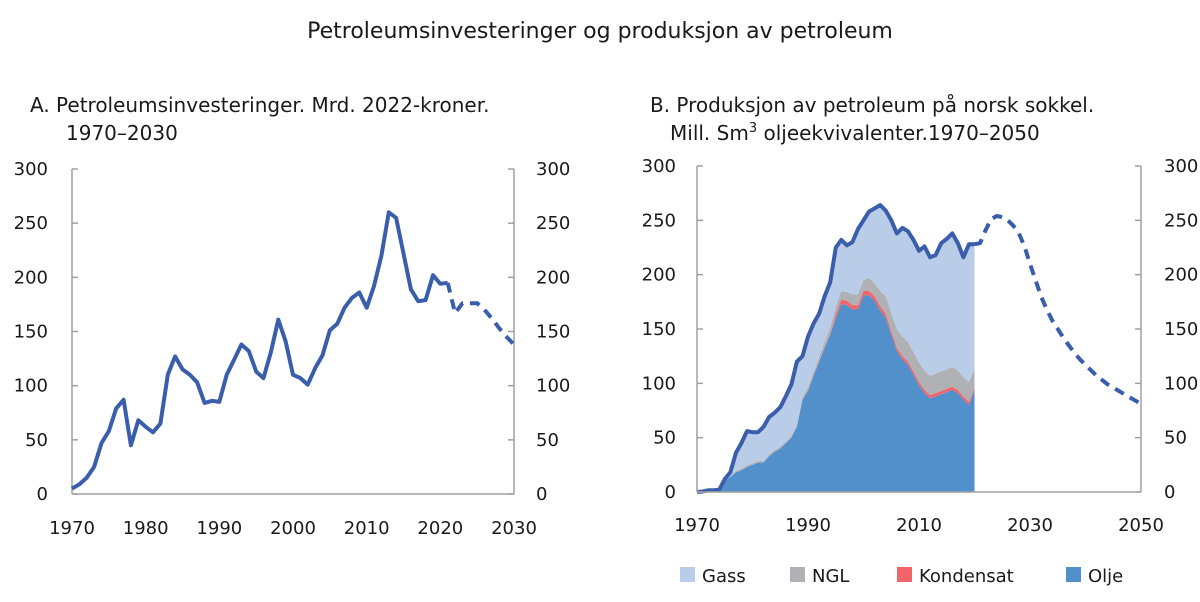  I want to click on legend-label-kondensat: Kondensat, so click(966, 576).